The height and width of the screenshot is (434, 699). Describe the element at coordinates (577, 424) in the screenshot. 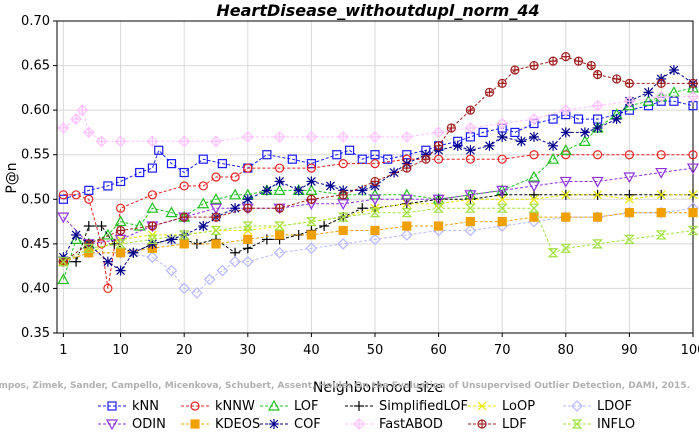

I see `legend-marker-inflo` at that location.